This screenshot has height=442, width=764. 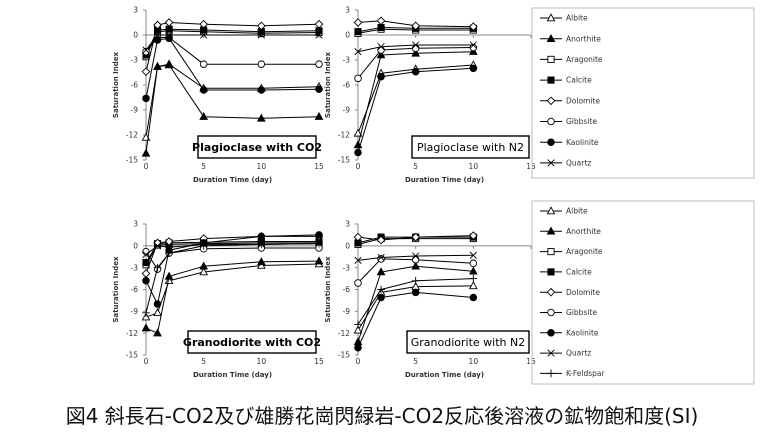 What do you see at coordinates (382, 416) in the screenshot?
I see `figure-caption: 図4 斜長石-CO2及び雄勝花崗閃緑岩-CO2反応後溶液の鉱物飽和度(SI)` at bounding box center [382, 416].